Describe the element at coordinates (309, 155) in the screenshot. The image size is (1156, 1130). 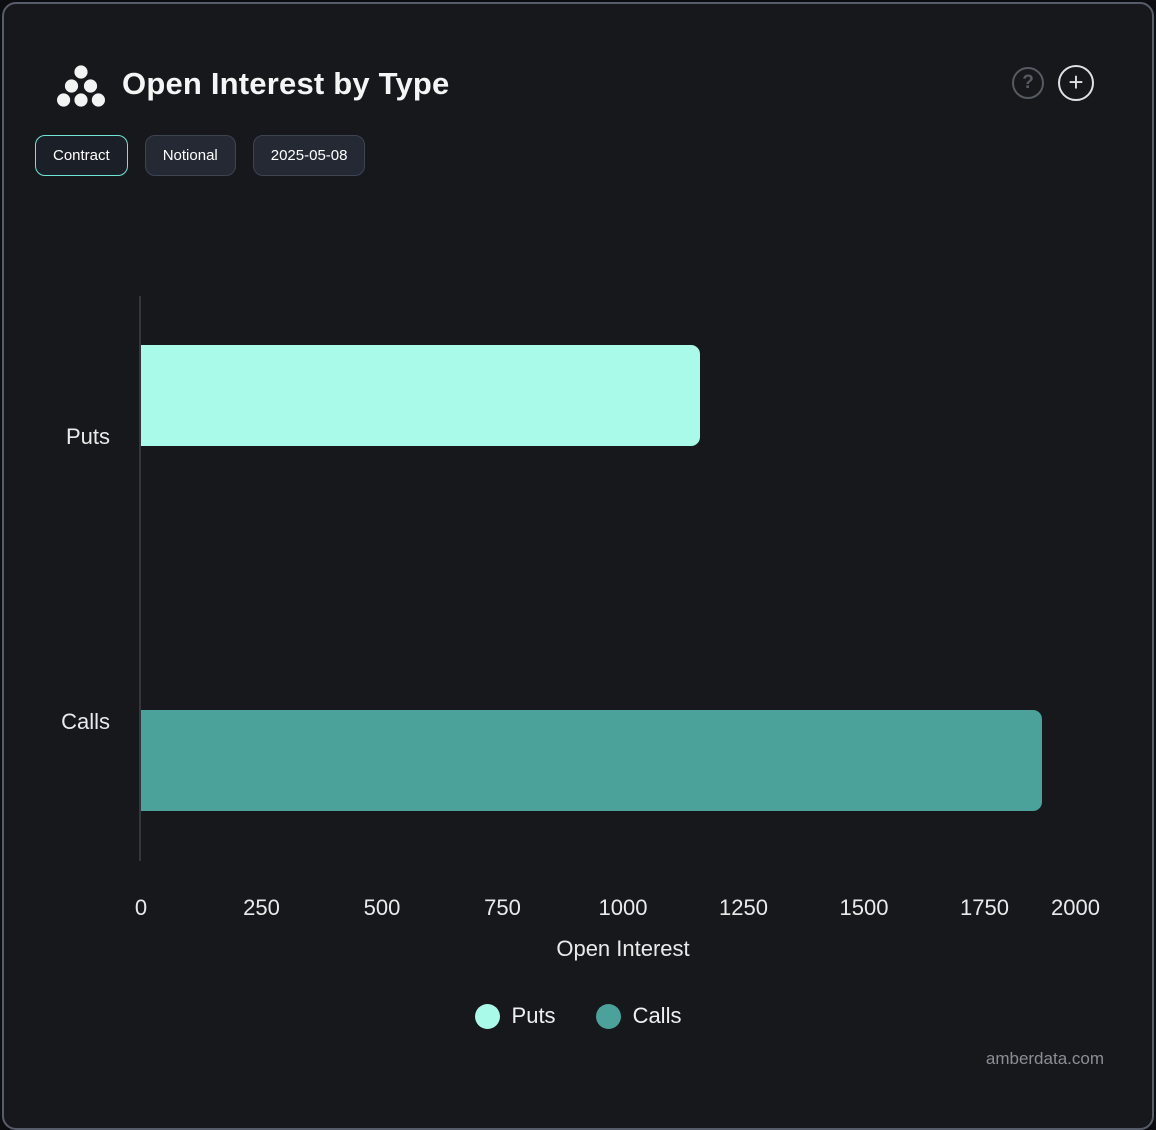
I see `chip-date: 2025-05-08` at that location.